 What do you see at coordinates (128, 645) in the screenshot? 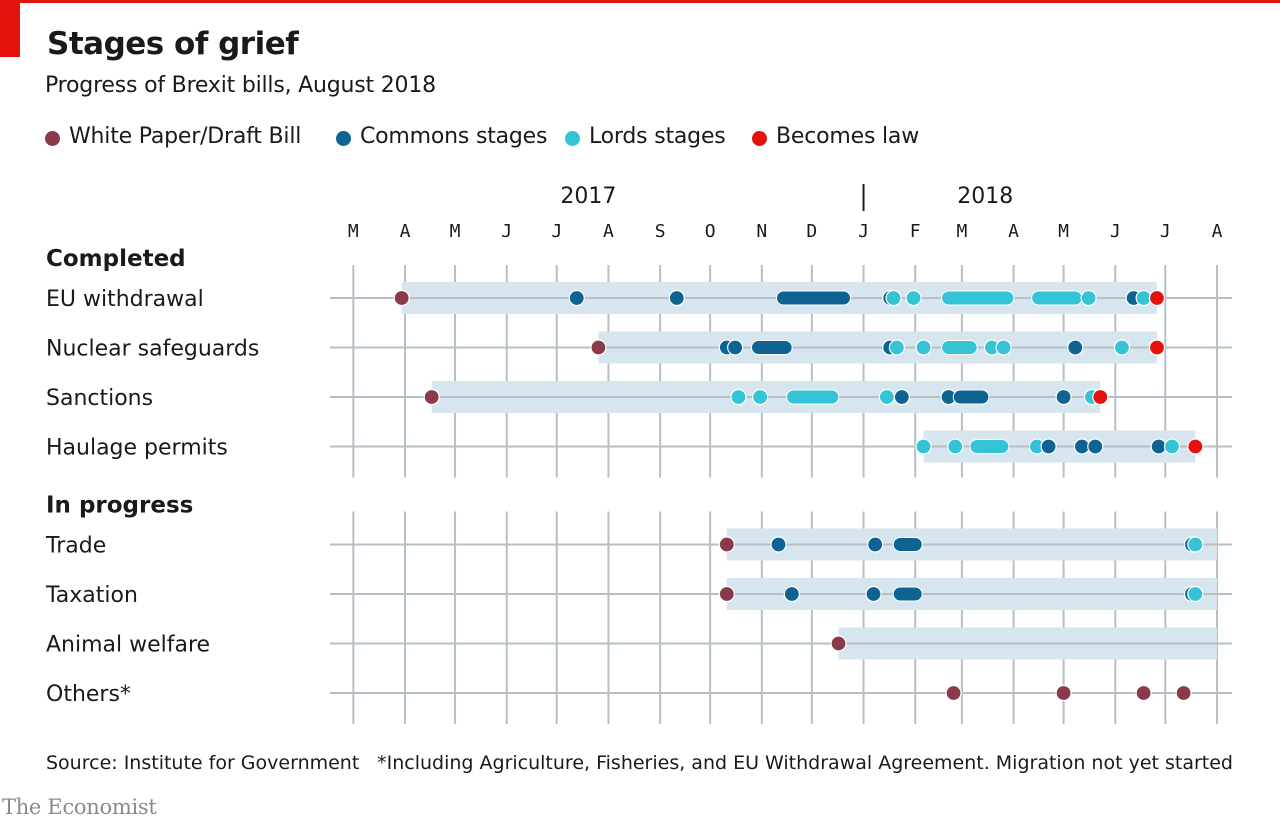
I see `row-label: Animal welfare` at bounding box center [128, 645].